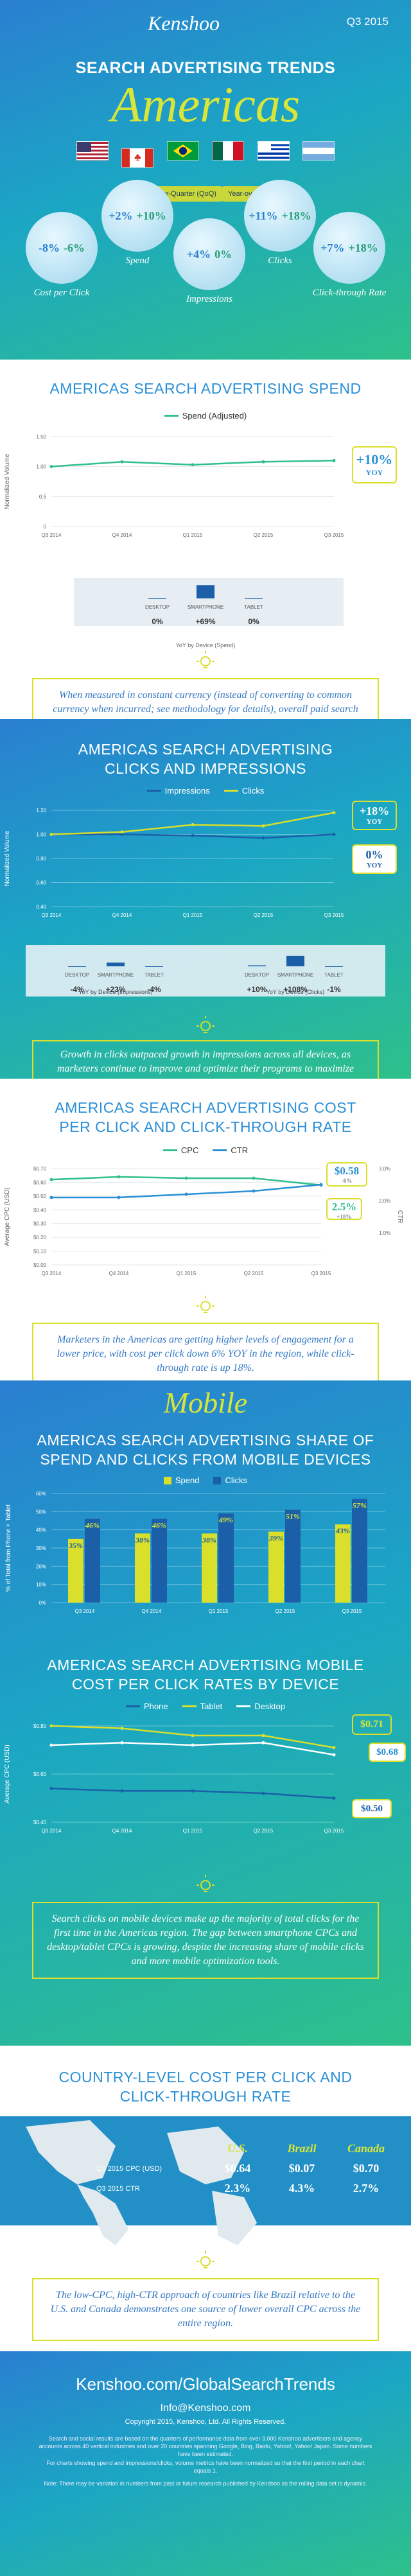 This screenshot has height=2576, width=411. Describe the element at coordinates (7, 1216) in the screenshot. I see `y-axis-label: Average CPC (USD)` at that location.